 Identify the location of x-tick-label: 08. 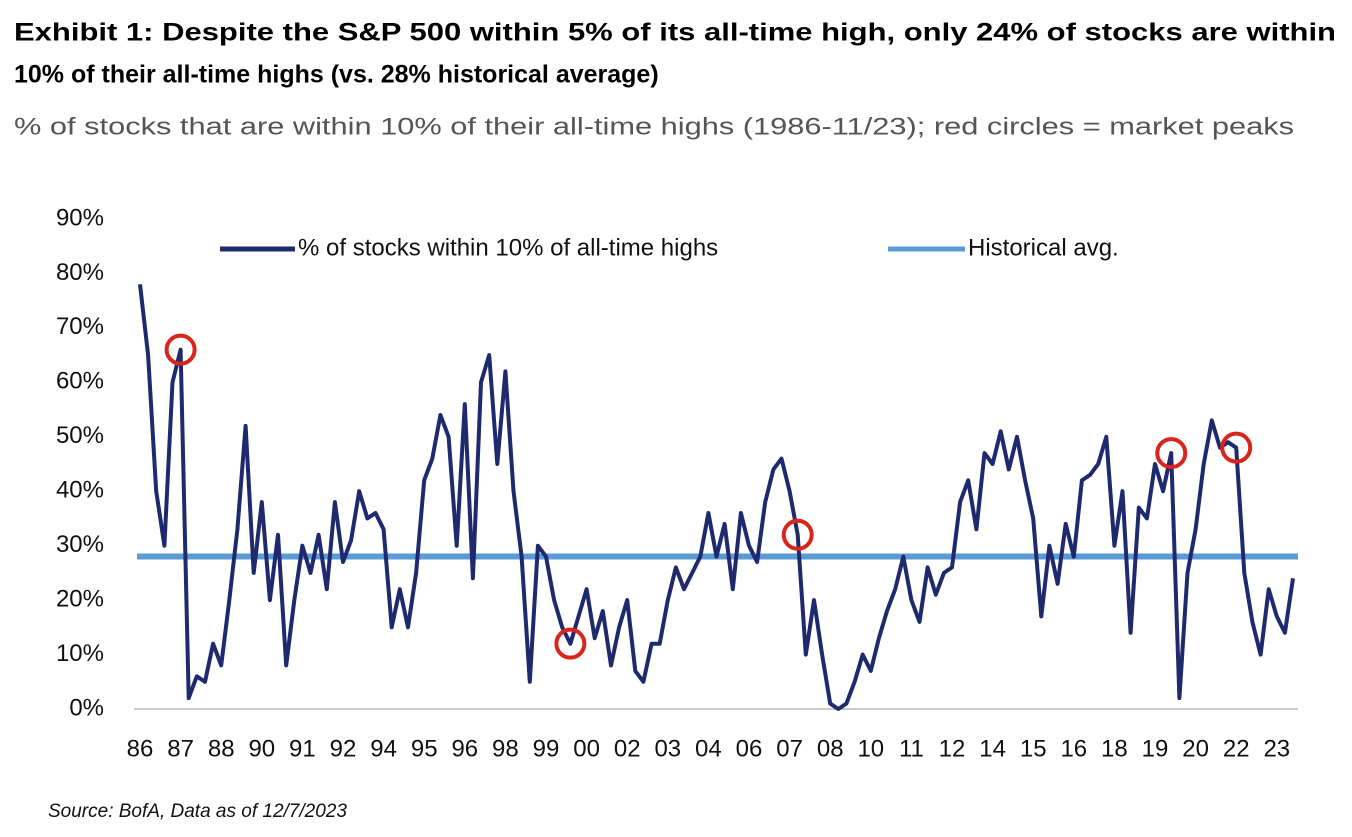
(830, 748).